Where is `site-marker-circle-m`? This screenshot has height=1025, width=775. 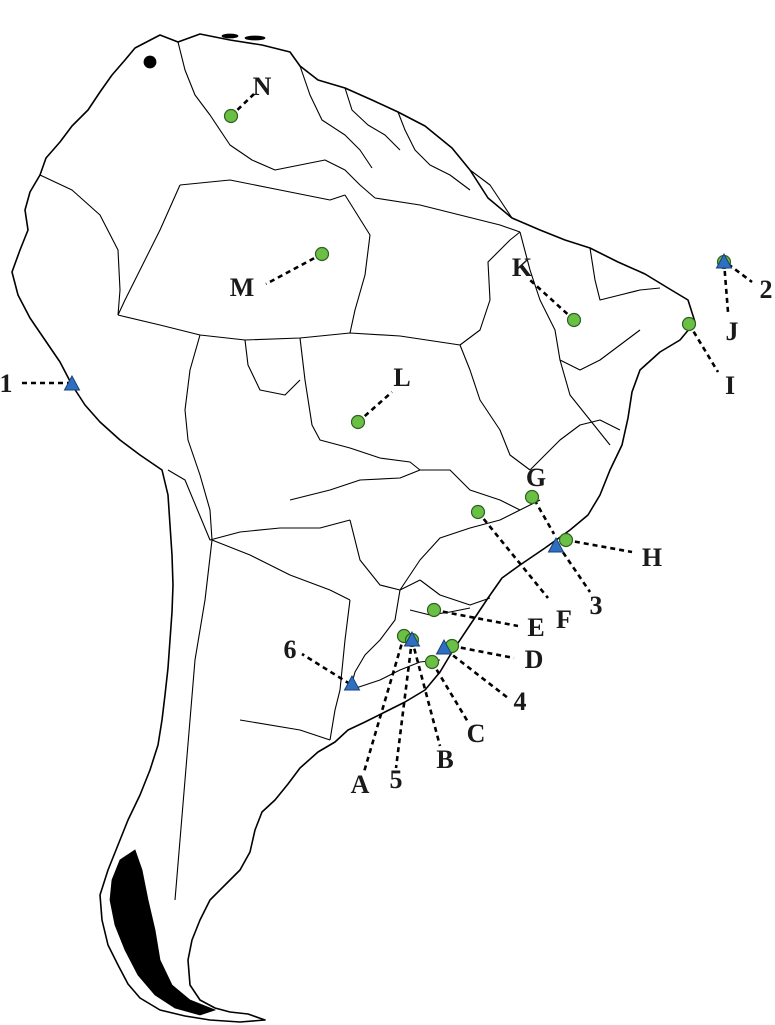
site-marker-circle-m is located at coordinates (322, 254).